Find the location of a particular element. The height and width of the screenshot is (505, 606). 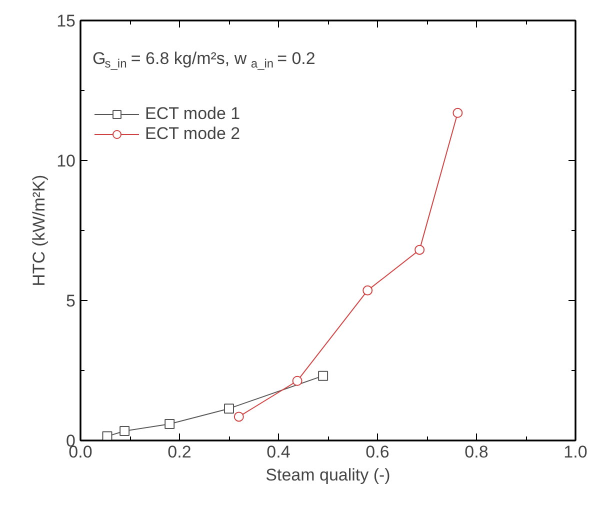

y-tick-label: 5 is located at coordinates (71, 301).